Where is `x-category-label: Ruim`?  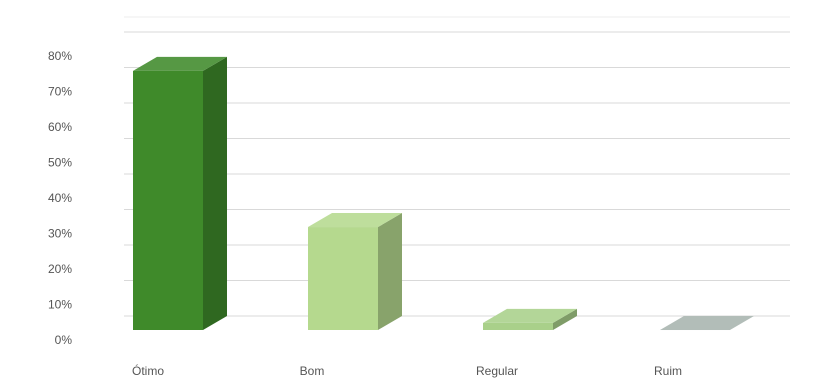 x-category-label: Ruim is located at coordinates (668, 371).